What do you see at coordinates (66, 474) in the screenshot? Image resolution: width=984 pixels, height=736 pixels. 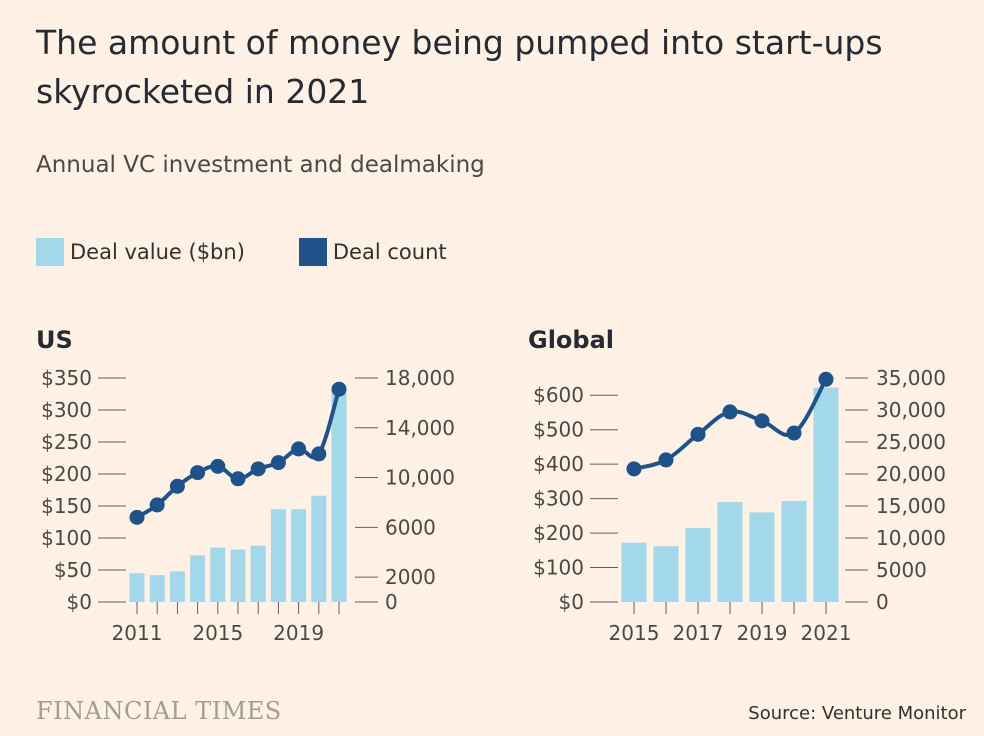 I see `us-left-tick-label: $200` at bounding box center [66, 474].